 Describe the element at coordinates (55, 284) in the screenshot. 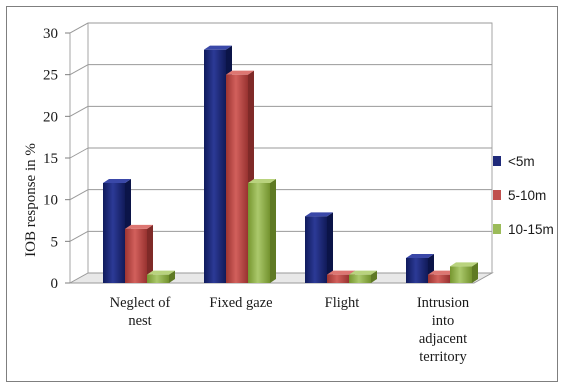

I see `y-tick-label: 0` at that location.